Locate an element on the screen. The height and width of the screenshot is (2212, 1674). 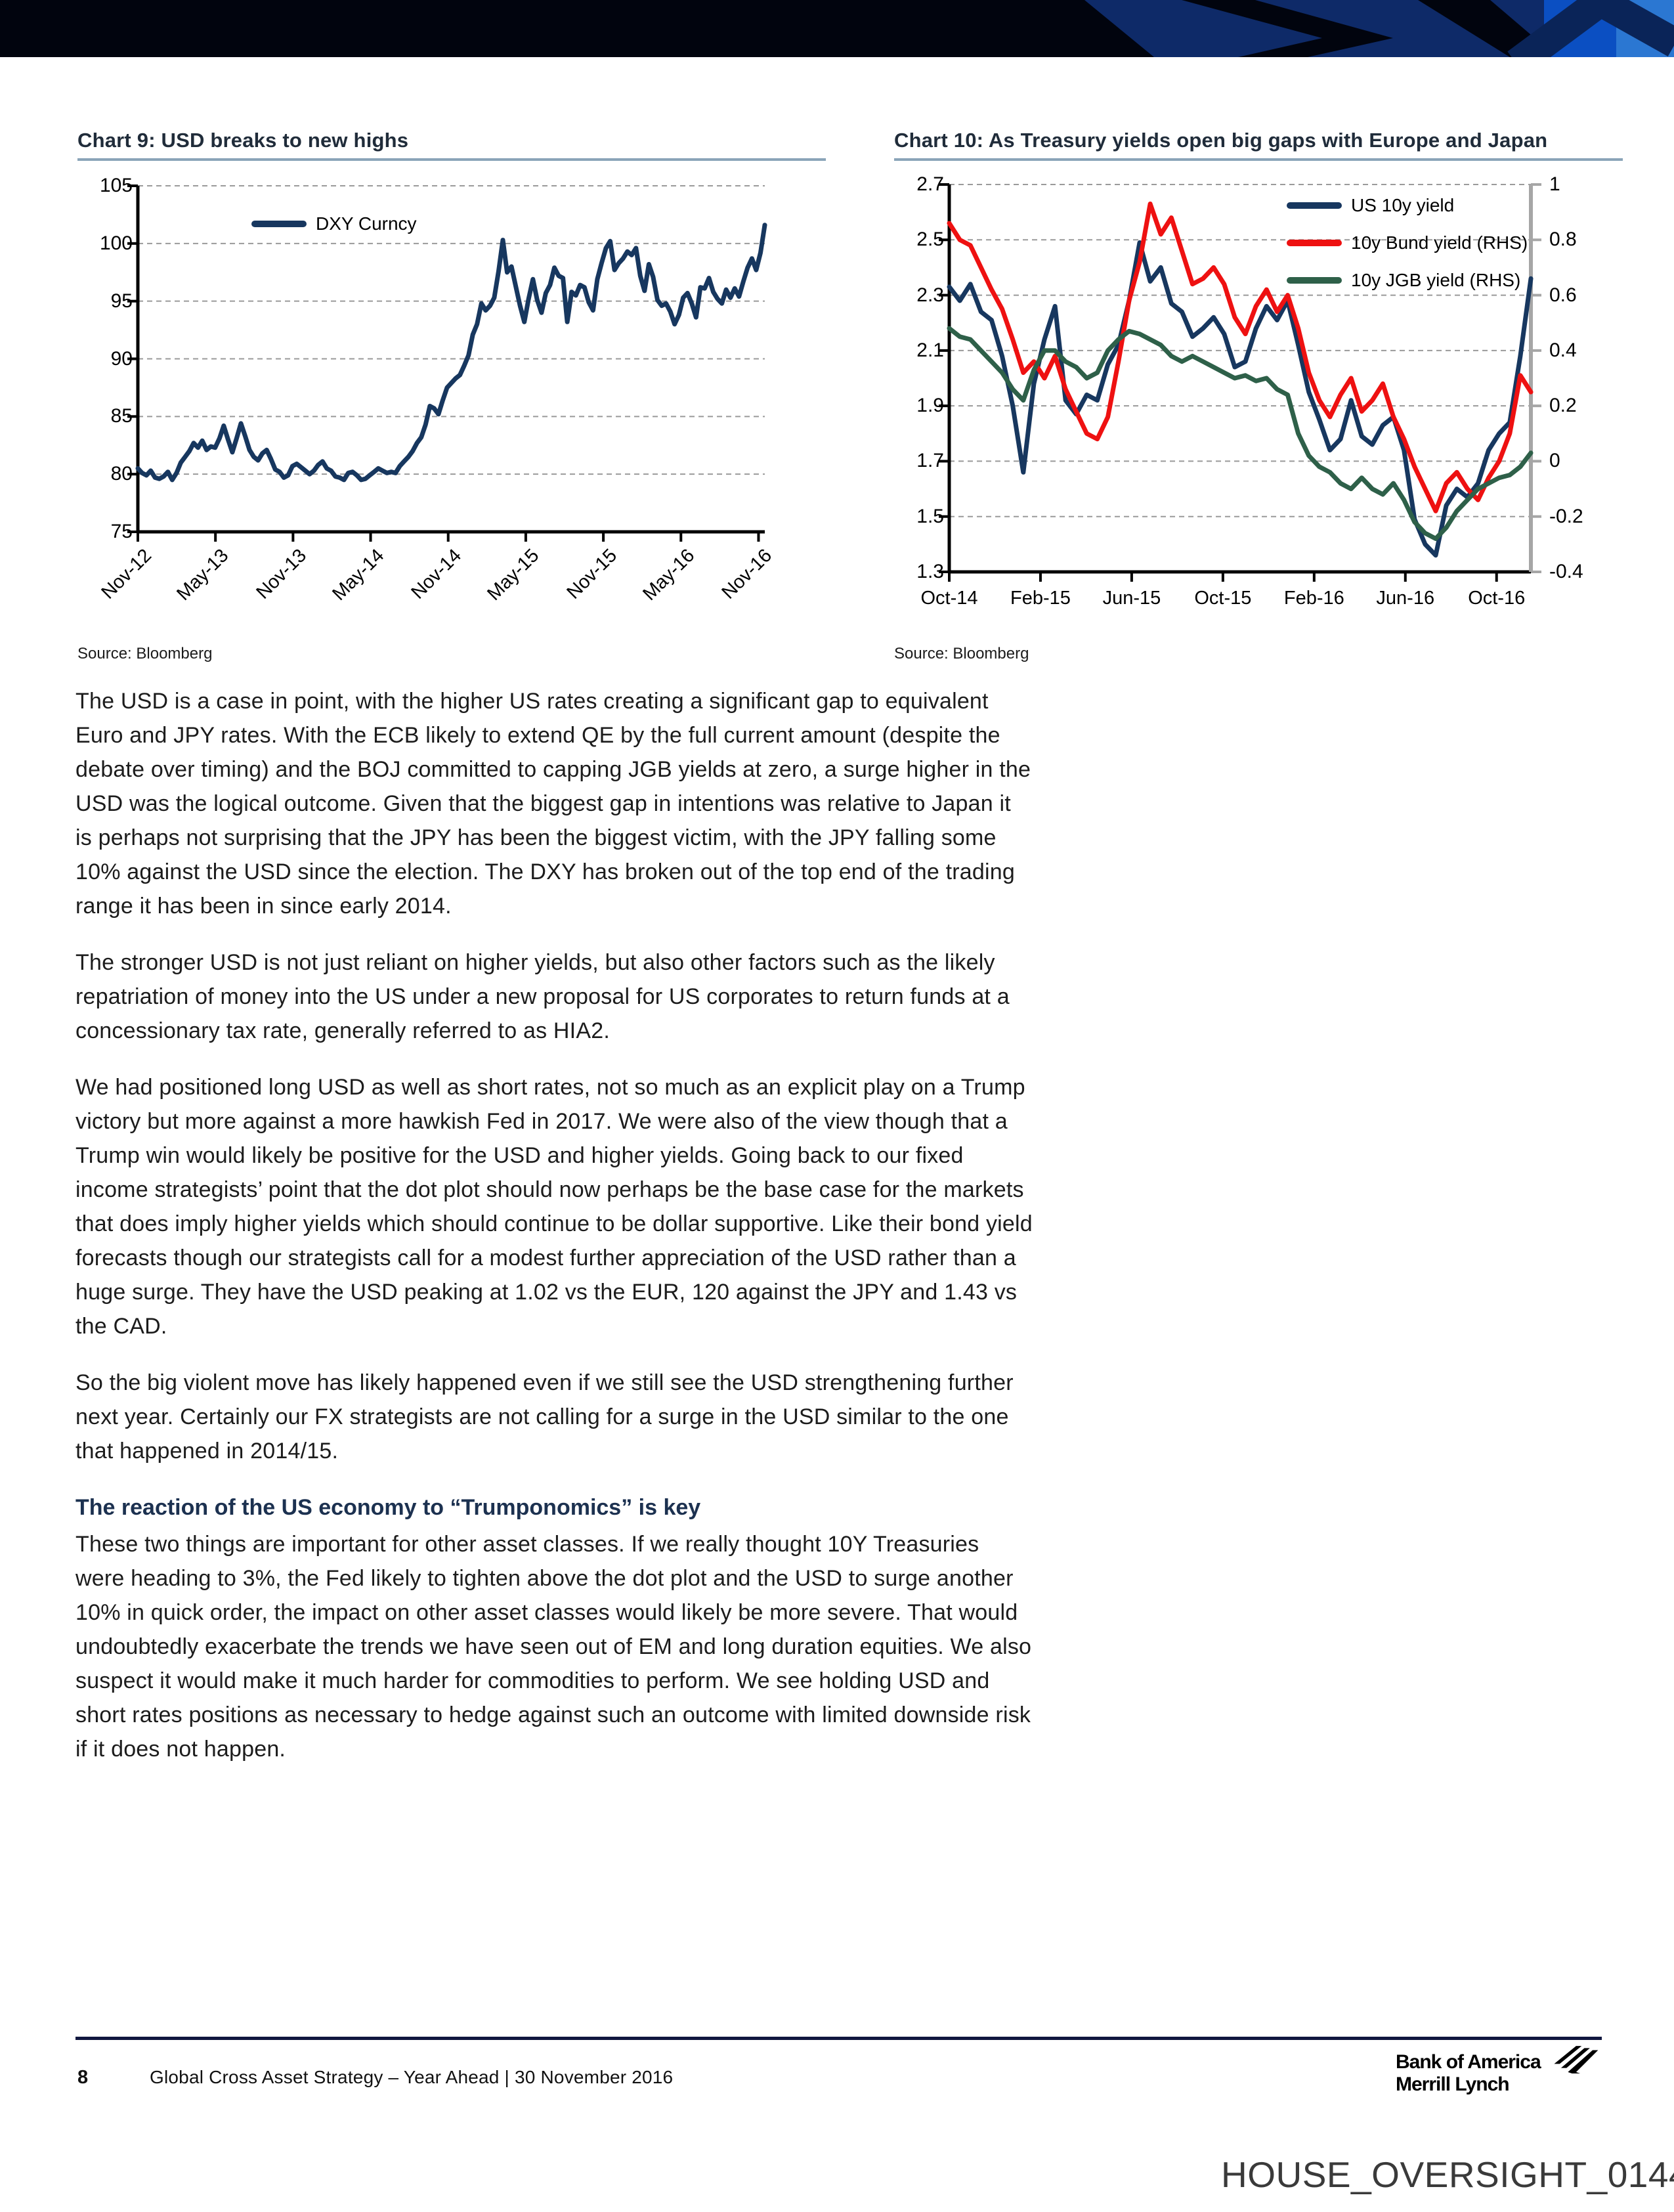
banner-black-diagonal is located at coordinates (1481, 28).